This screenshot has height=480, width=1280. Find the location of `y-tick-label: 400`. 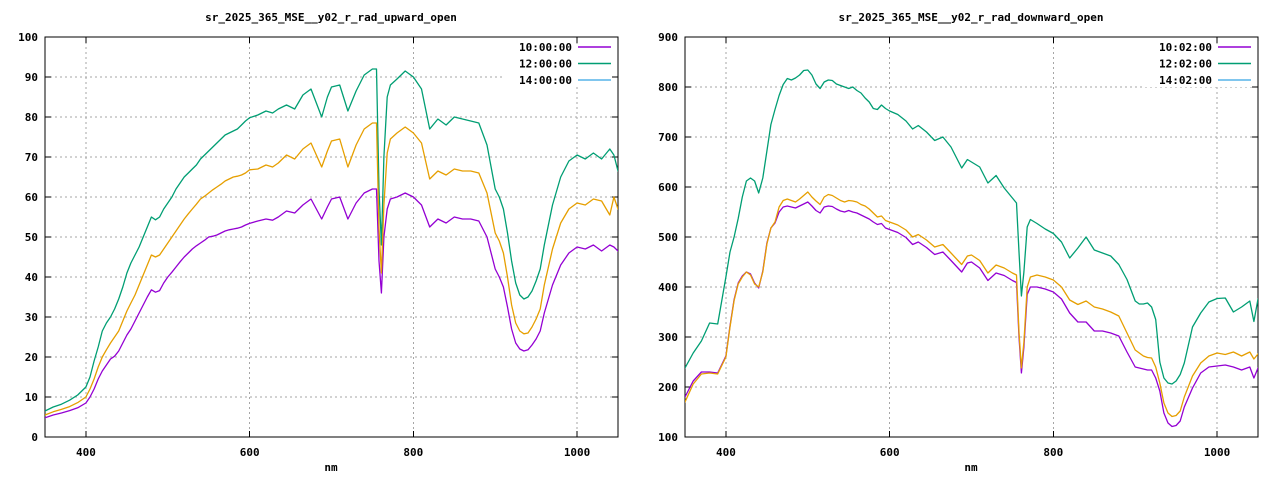

y-tick-label: 400 is located at coordinates (668, 287).